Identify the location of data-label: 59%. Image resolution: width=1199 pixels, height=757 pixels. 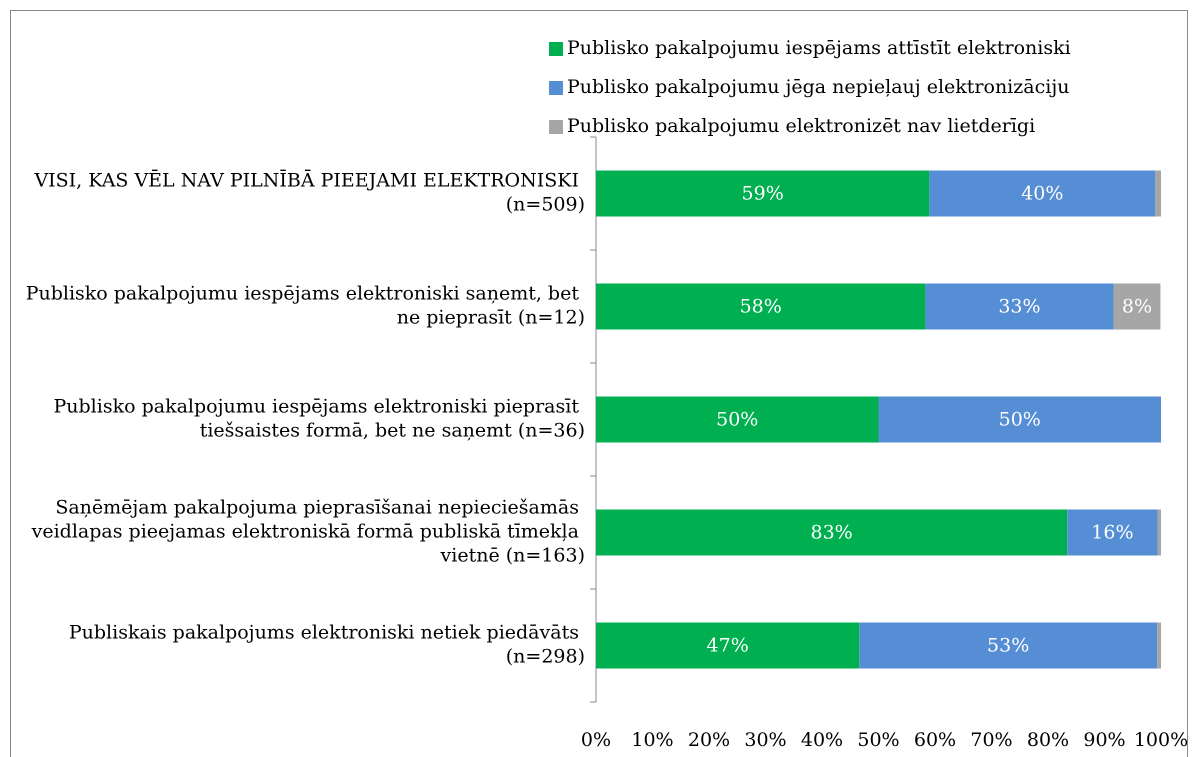
(763, 194).